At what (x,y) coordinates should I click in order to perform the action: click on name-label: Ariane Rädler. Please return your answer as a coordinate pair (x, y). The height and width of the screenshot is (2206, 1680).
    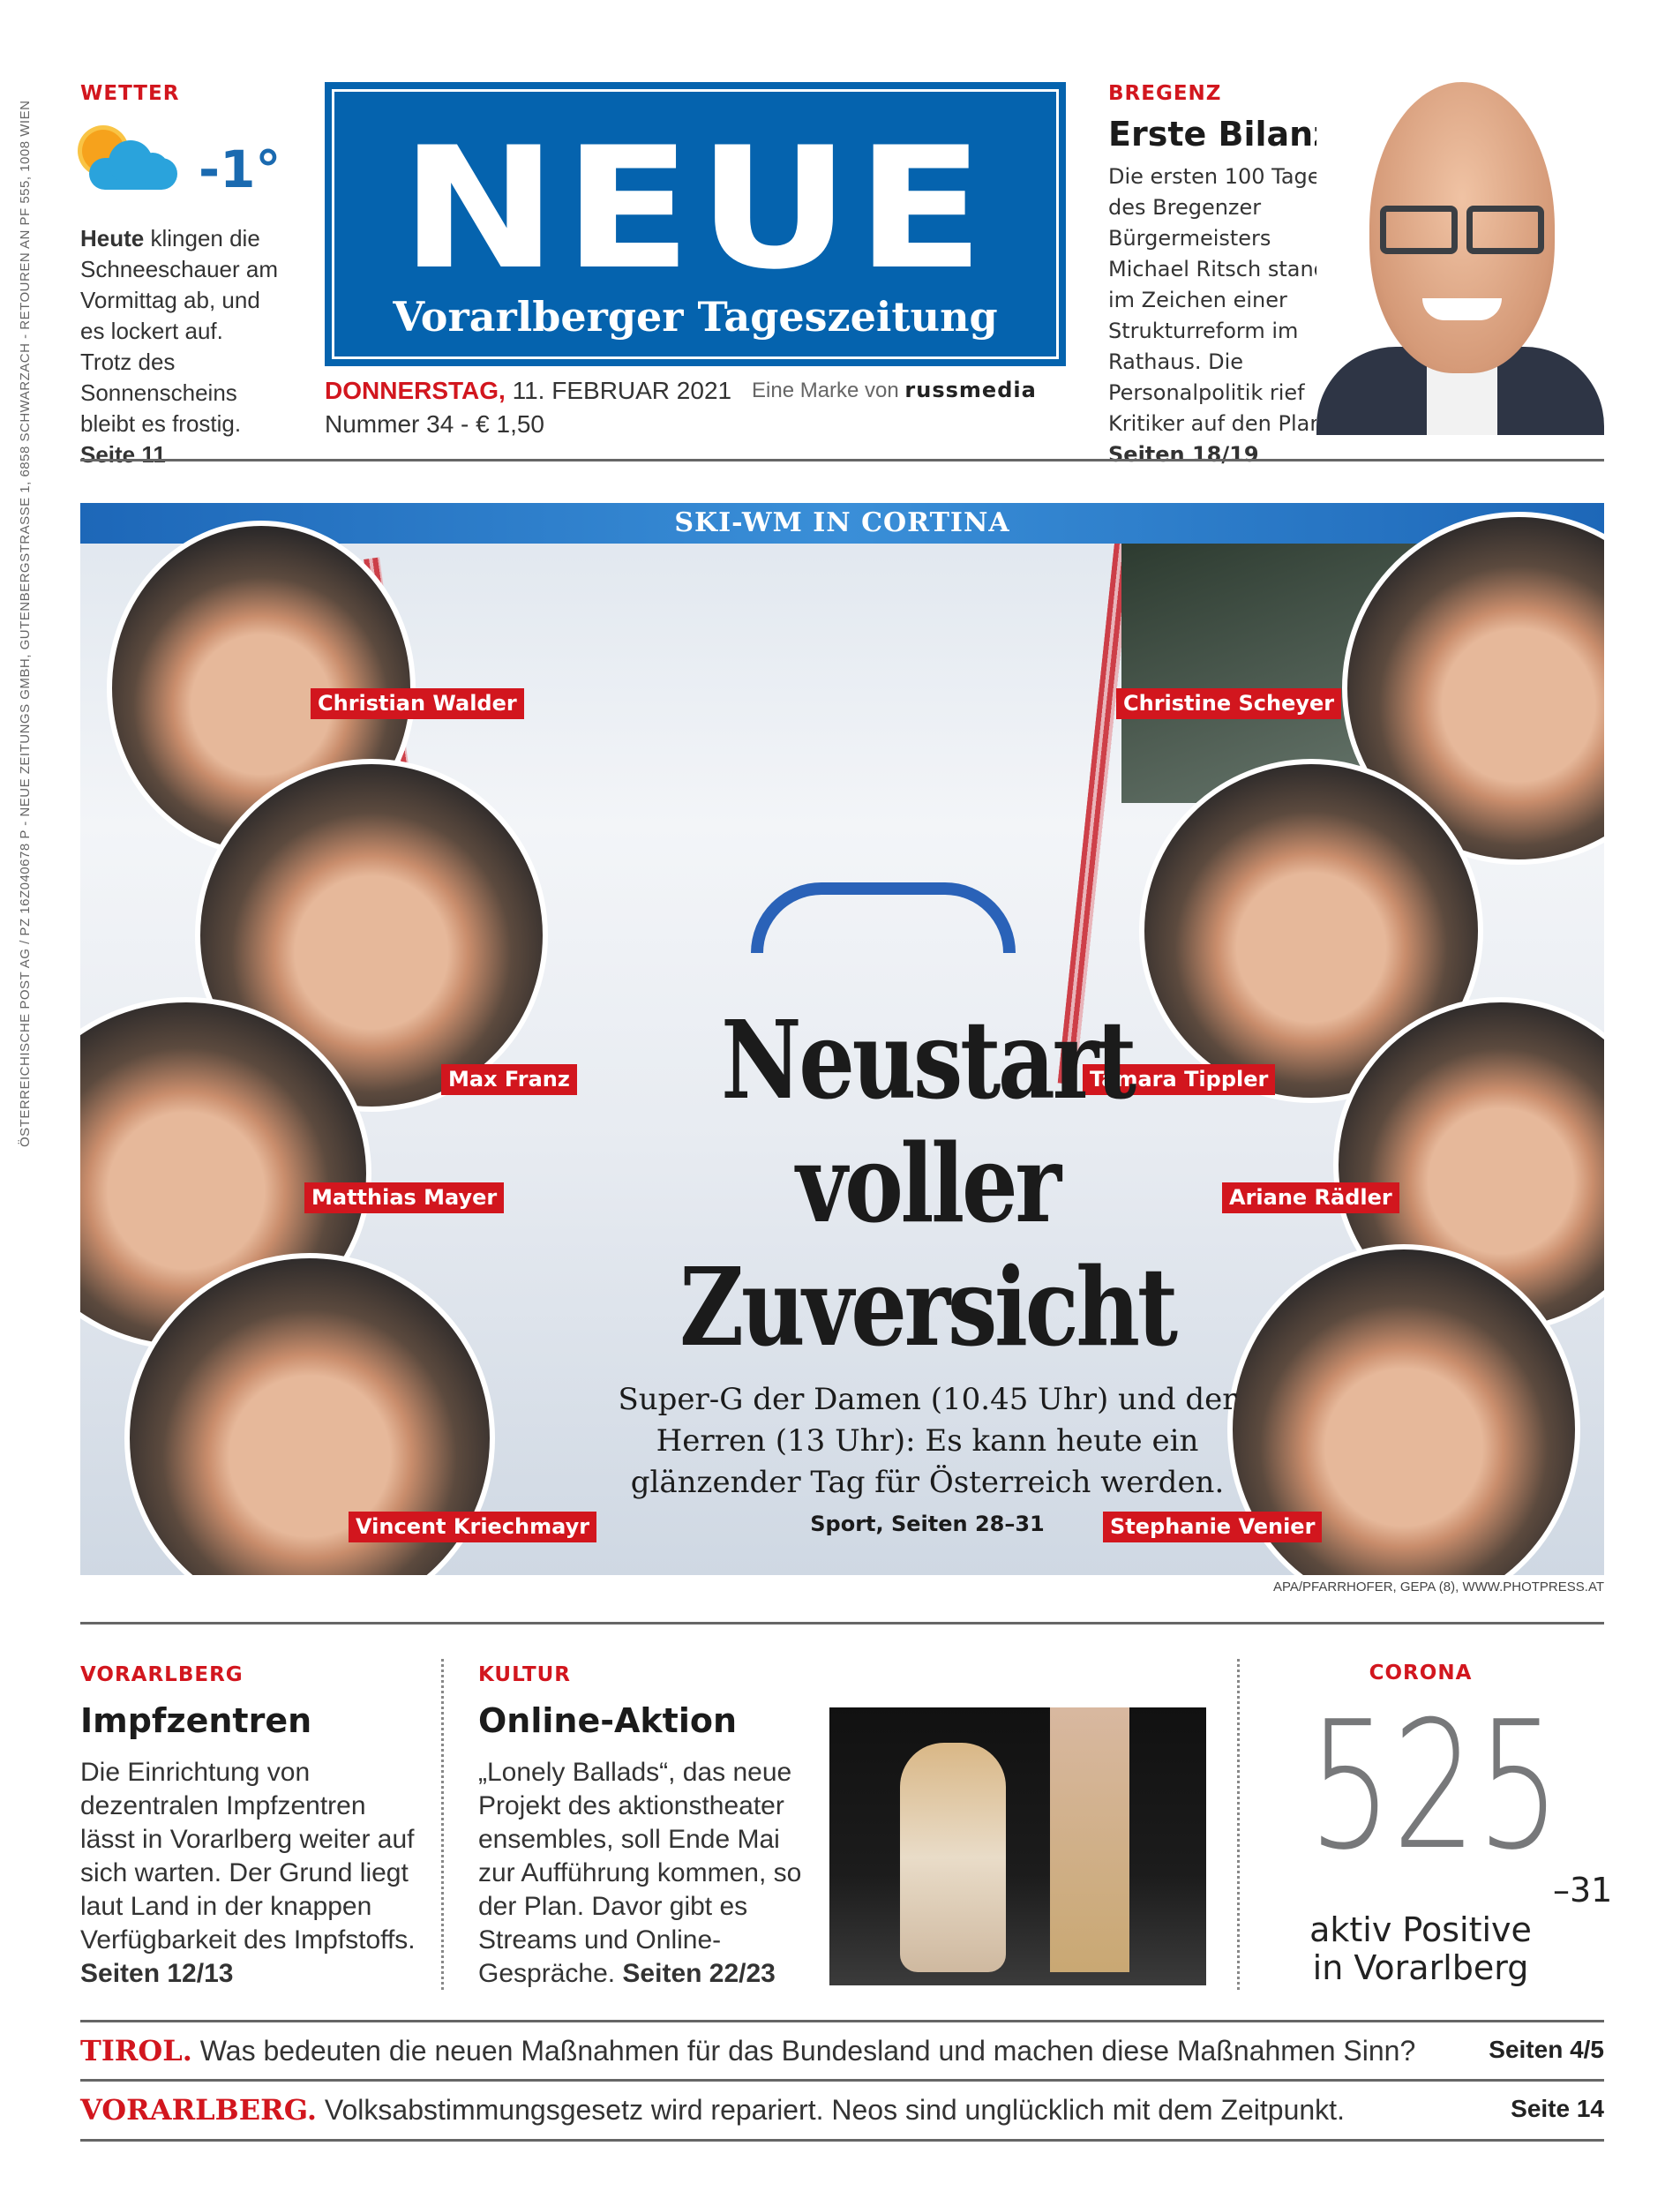
    Looking at the image, I should click on (1310, 1197).